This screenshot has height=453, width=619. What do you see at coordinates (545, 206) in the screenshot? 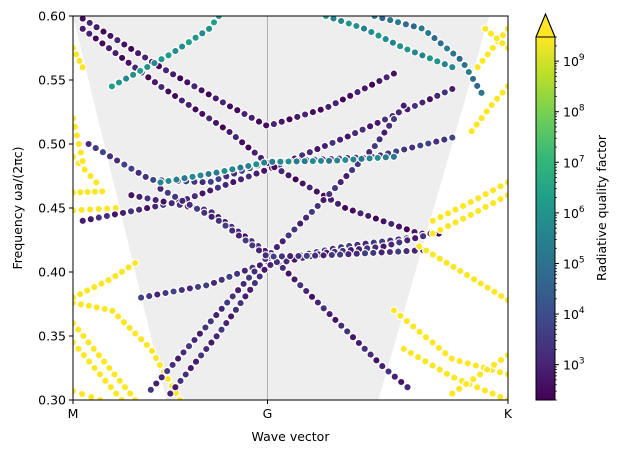
I see `colorbar-outline` at bounding box center [545, 206].